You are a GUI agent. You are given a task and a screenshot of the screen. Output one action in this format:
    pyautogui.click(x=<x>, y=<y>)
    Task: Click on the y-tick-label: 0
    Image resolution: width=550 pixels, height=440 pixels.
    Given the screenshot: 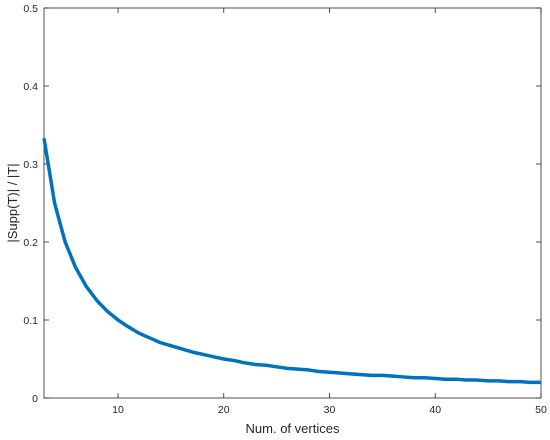 What is the action you would take?
    pyautogui.click(x=35, y=399)
    